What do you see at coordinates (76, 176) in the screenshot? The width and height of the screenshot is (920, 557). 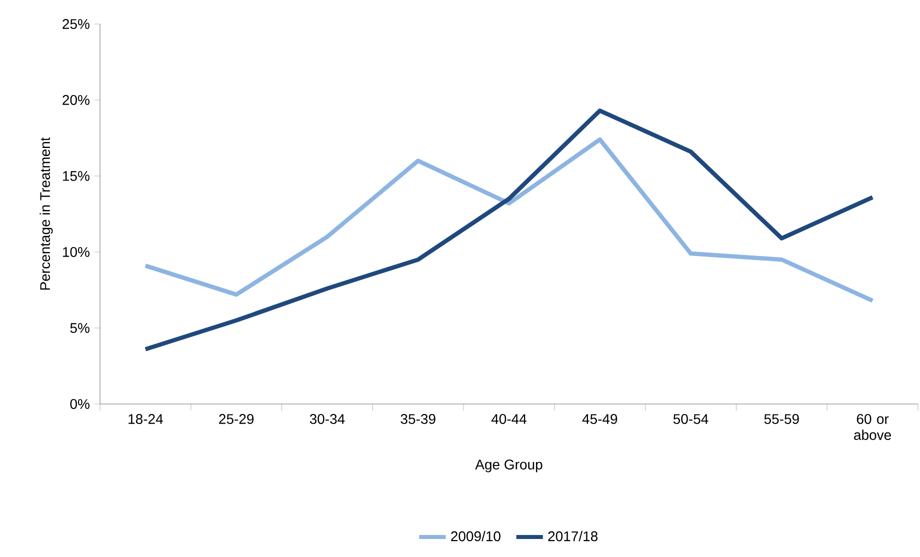 I see `y-tick-label: 15%` at bounding box center [76, 176].